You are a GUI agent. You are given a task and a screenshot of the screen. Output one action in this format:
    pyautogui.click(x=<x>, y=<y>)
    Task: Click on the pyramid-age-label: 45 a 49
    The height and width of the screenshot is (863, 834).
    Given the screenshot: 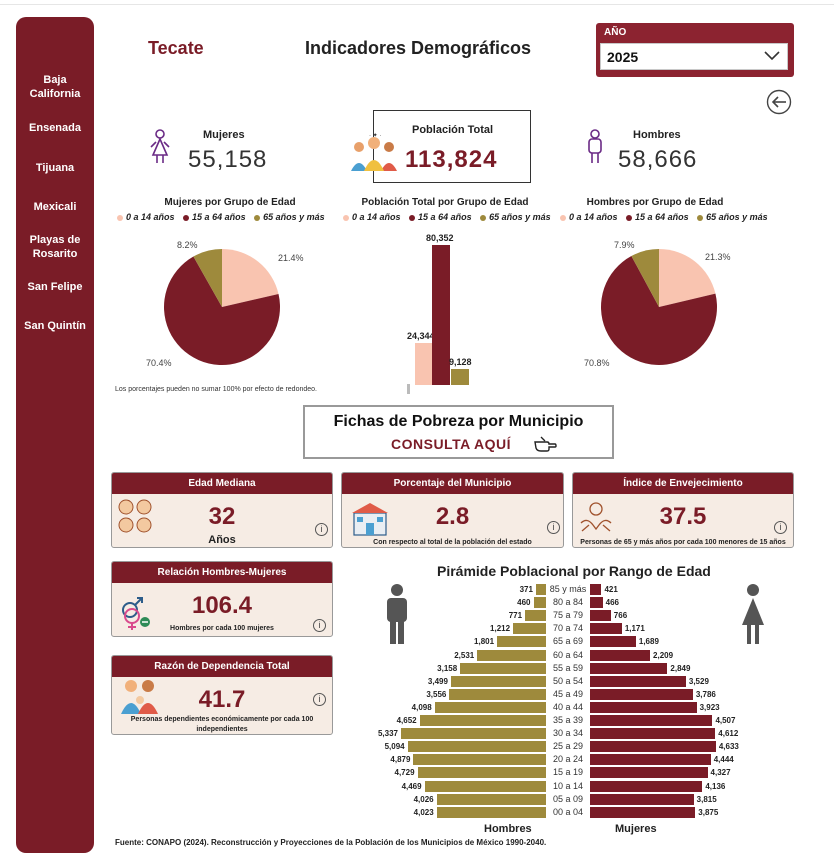 What is the action you would take?
    pyautogui.click(x=568, y=693)
    